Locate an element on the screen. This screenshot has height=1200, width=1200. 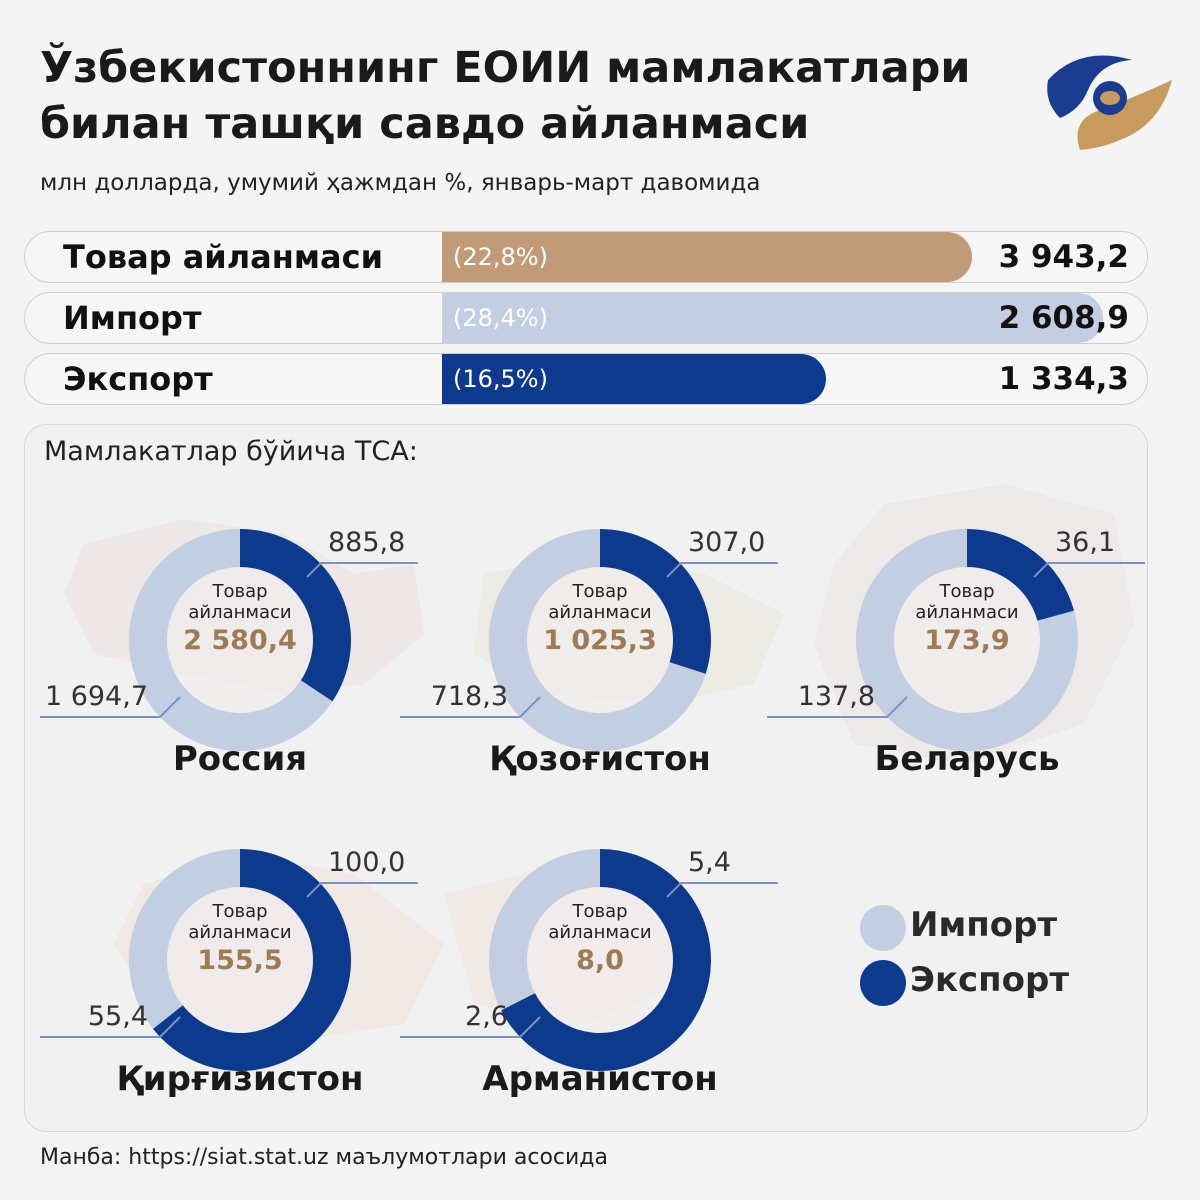
summary-bar-percent: (28,4%) is located at coordinates (500, 318).